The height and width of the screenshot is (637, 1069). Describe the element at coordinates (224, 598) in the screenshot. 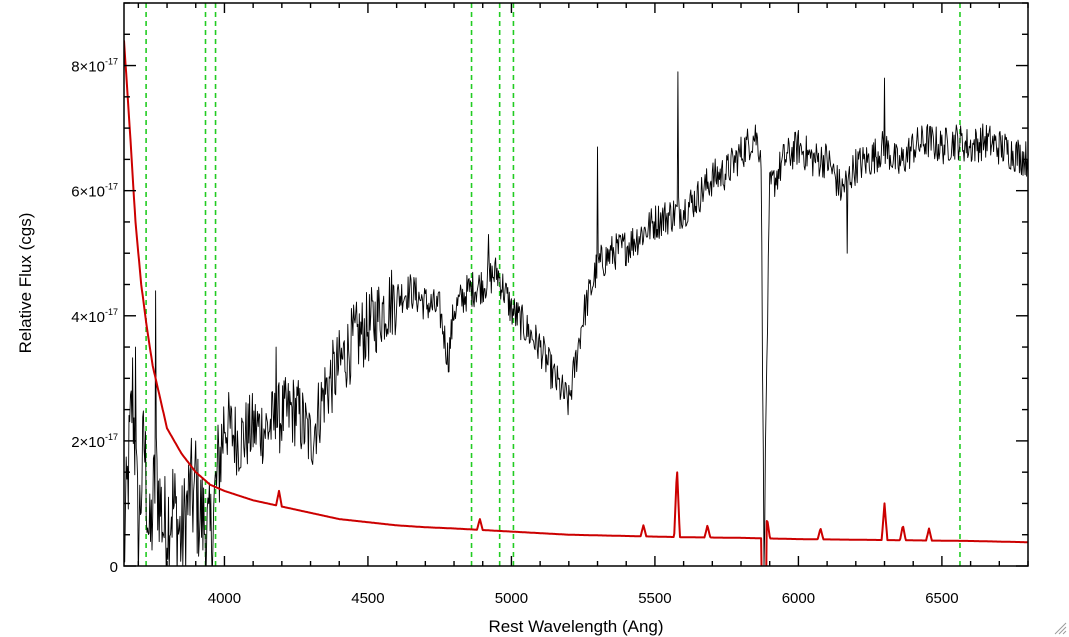

I see `x-tick-label: 4000` at that location.